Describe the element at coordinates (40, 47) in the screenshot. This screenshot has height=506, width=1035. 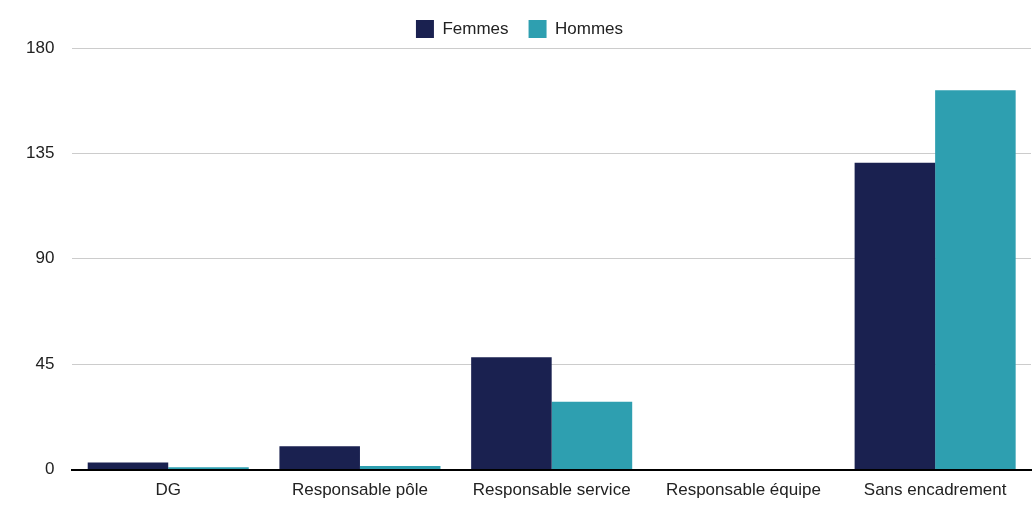
I see `y-tick-label: 180` at that location.